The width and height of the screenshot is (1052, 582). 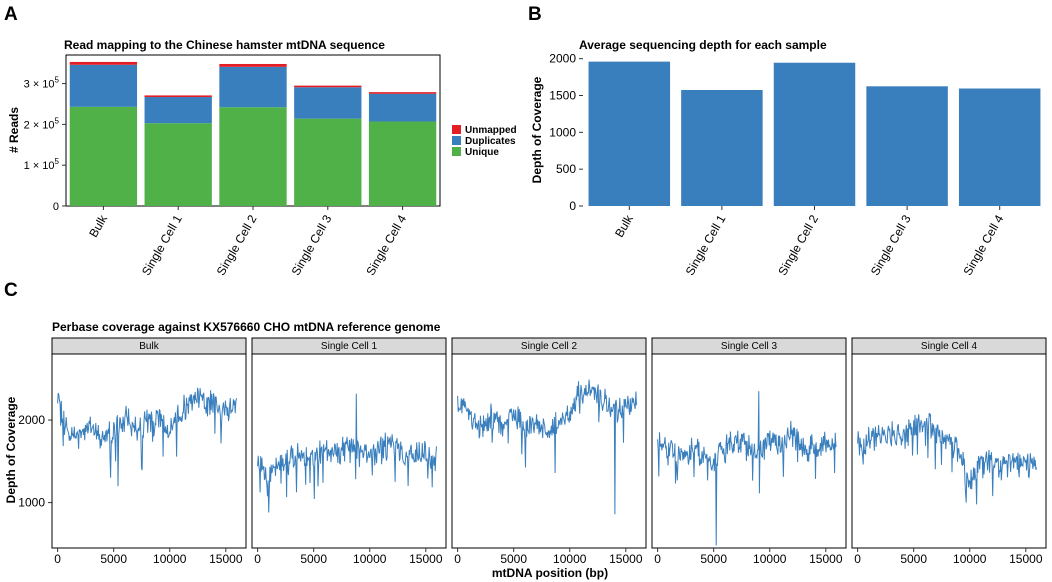 I want to click on y-tick-label: 2 × 10⁵, so click(x=42, y=123).